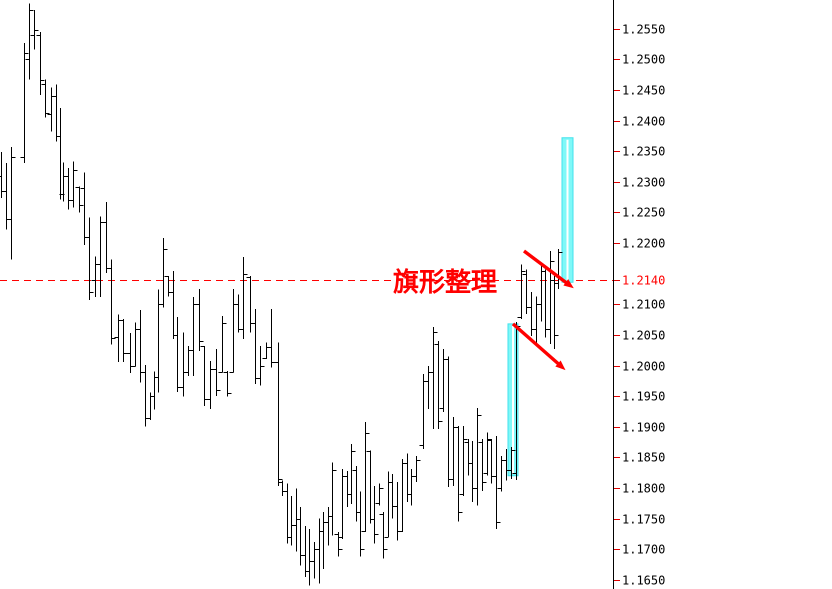  Describe the element at coordinates (567, 210) in the screenshot. I see `flag-pole-highlight` at that location.